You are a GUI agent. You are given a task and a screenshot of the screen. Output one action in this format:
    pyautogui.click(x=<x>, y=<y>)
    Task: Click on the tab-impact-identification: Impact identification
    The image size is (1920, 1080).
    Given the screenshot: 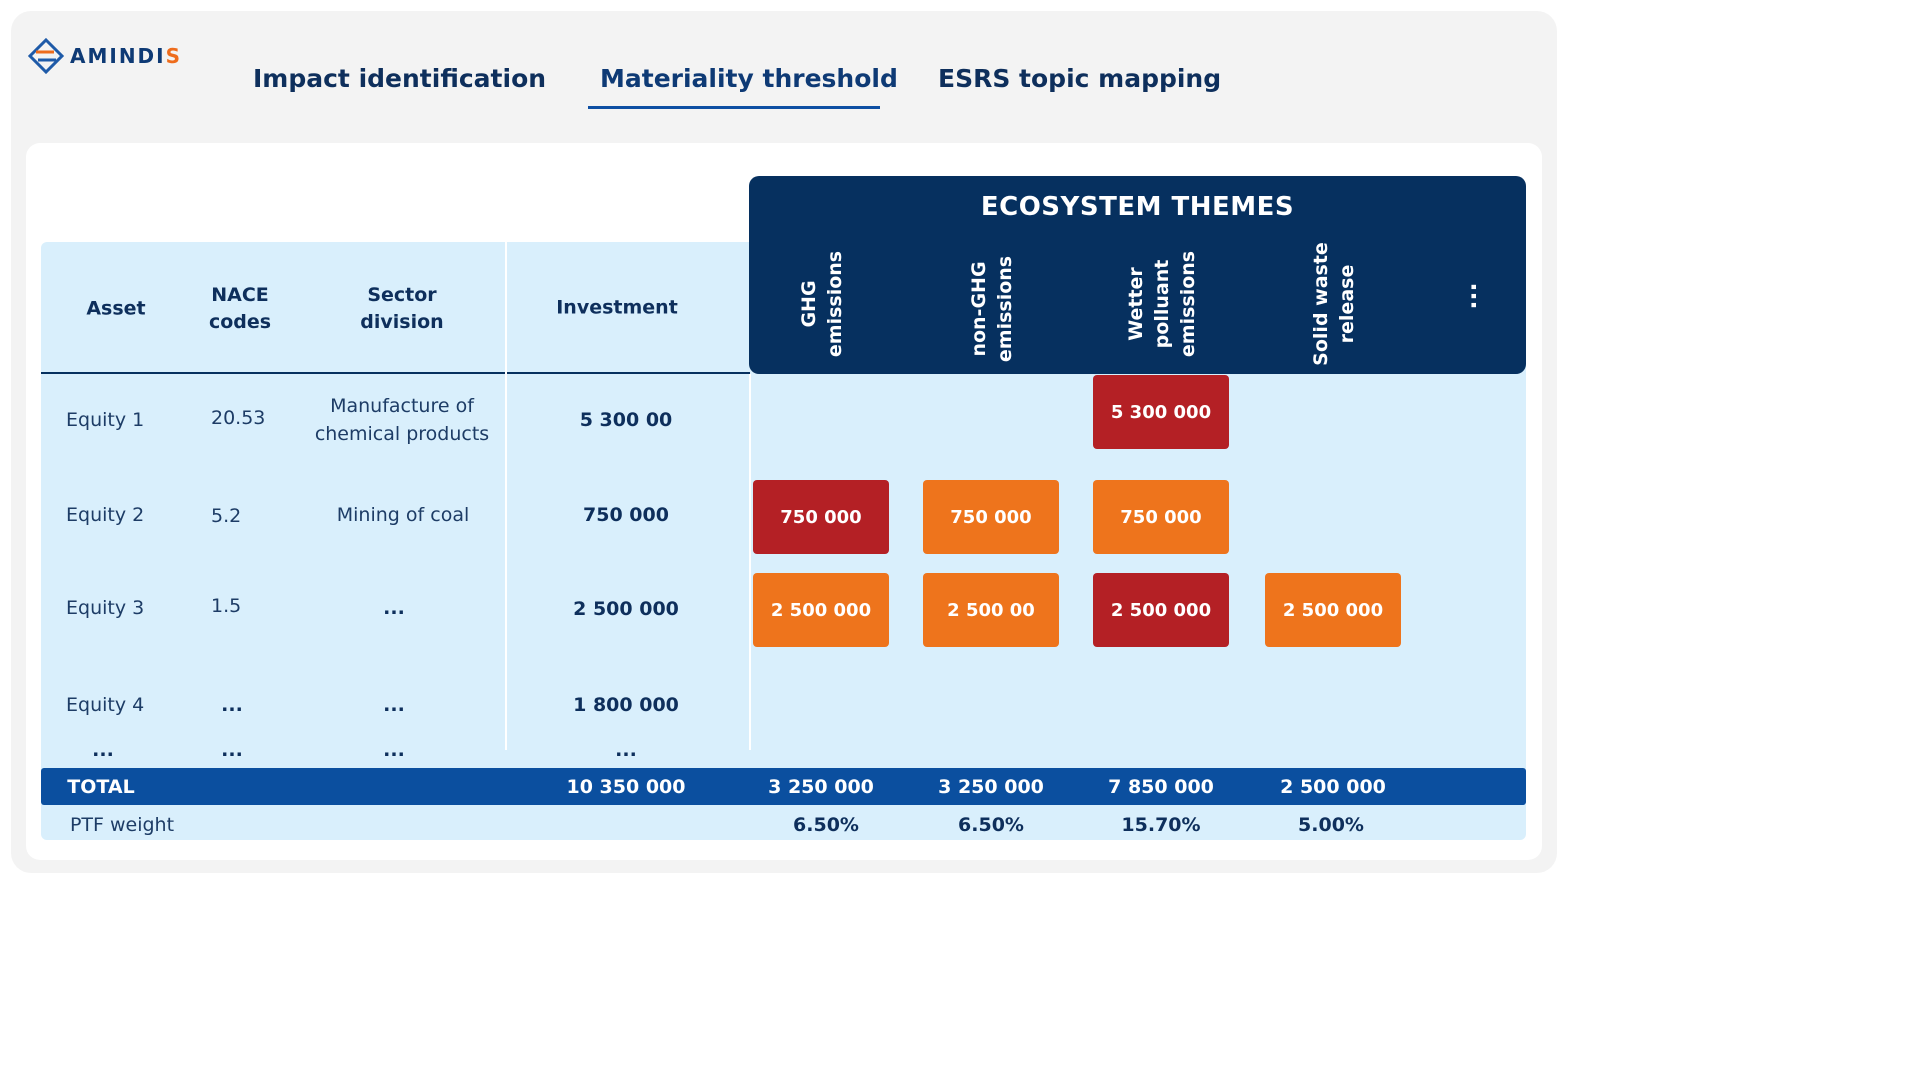 What is the action you would take?
    pyautogui.click(x=400, y=78)
    